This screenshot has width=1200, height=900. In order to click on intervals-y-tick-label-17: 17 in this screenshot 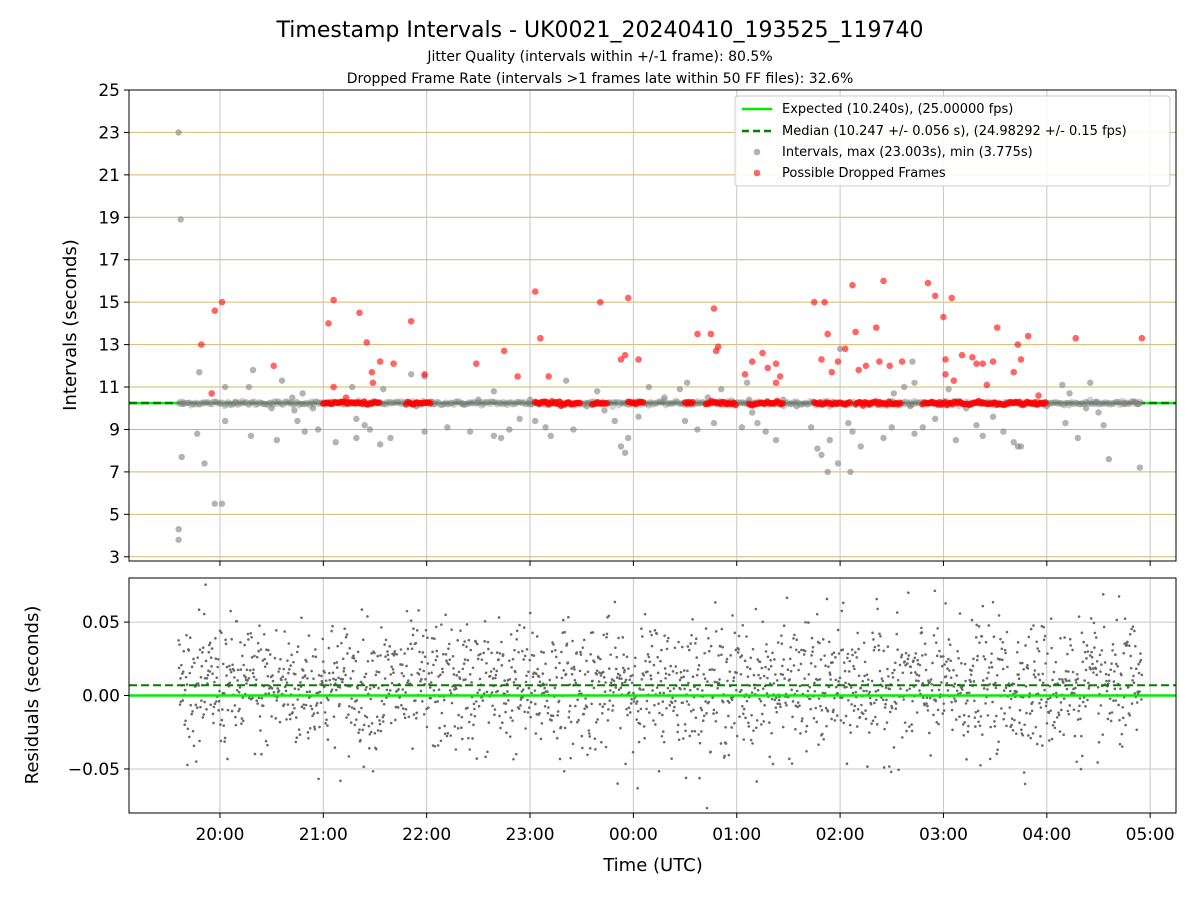, I will do `click(109, 261)`.